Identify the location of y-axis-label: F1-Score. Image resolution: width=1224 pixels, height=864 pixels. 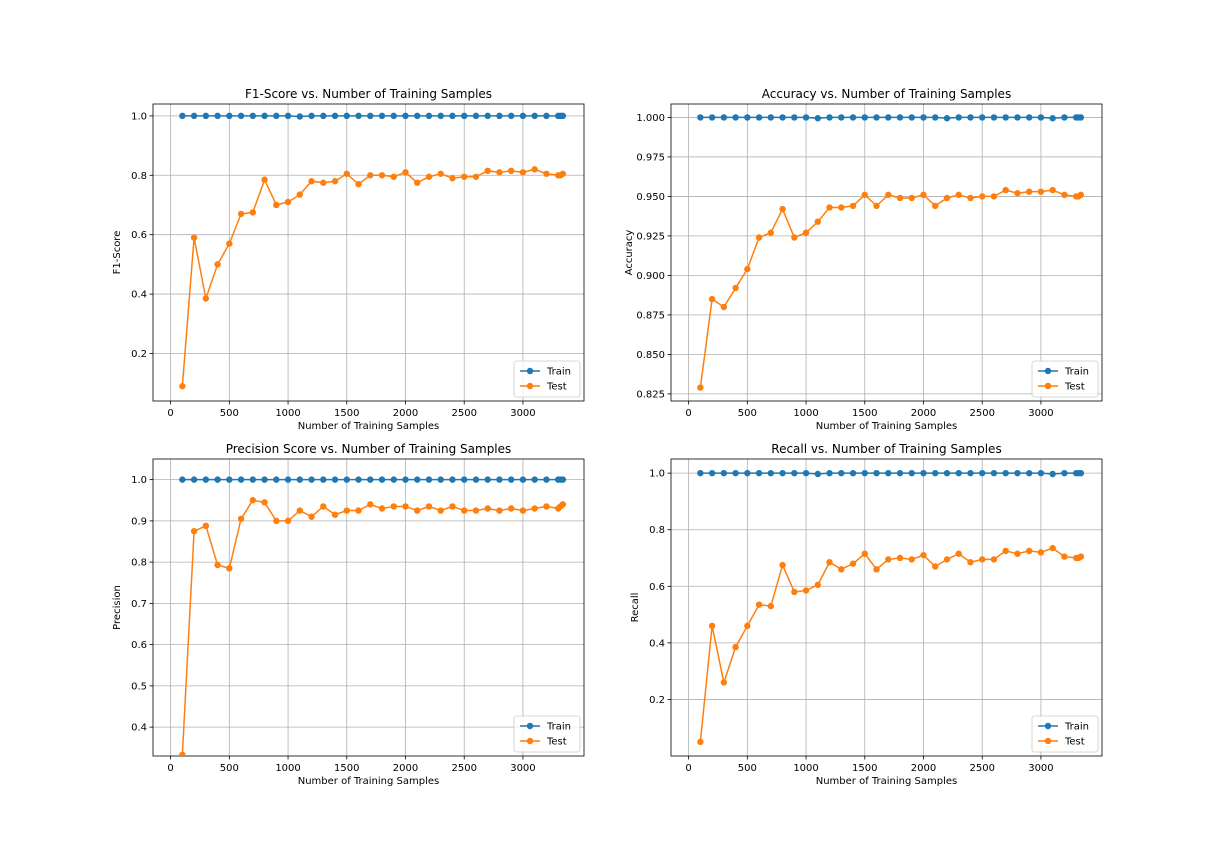
(117, 253).